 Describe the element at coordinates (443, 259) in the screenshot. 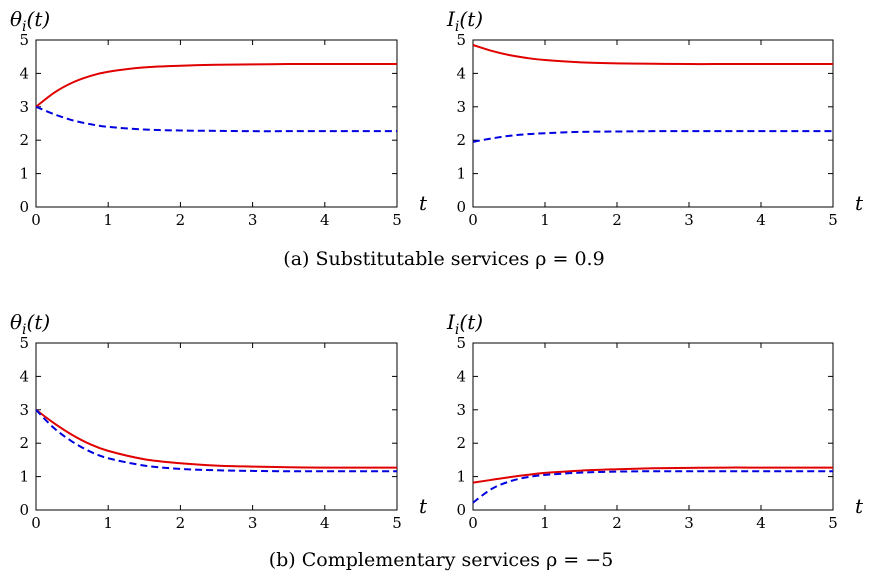

I see `caption-a: (a) Substitutable services ρ = 0.9` at that location.